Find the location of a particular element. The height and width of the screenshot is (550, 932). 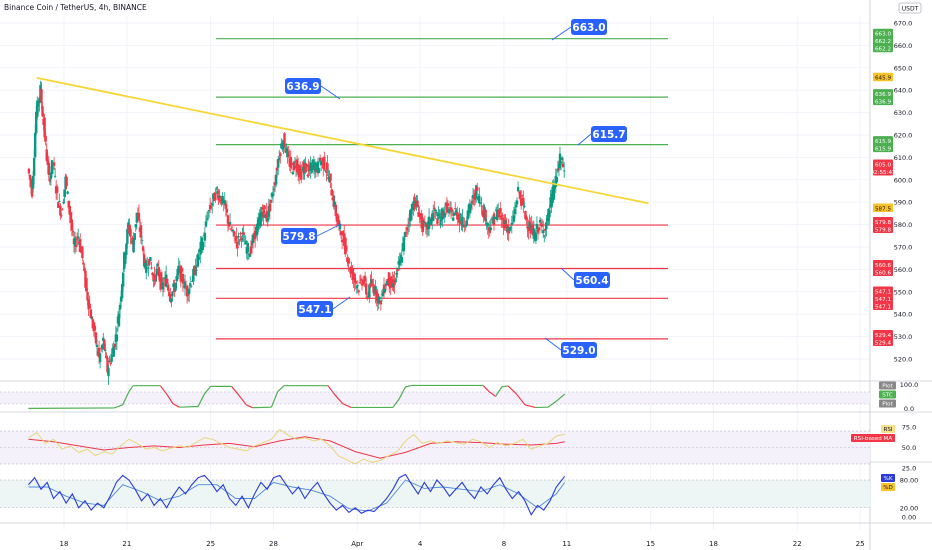

stoch-k-legend-label: %K is located at coordinates (888, 479).